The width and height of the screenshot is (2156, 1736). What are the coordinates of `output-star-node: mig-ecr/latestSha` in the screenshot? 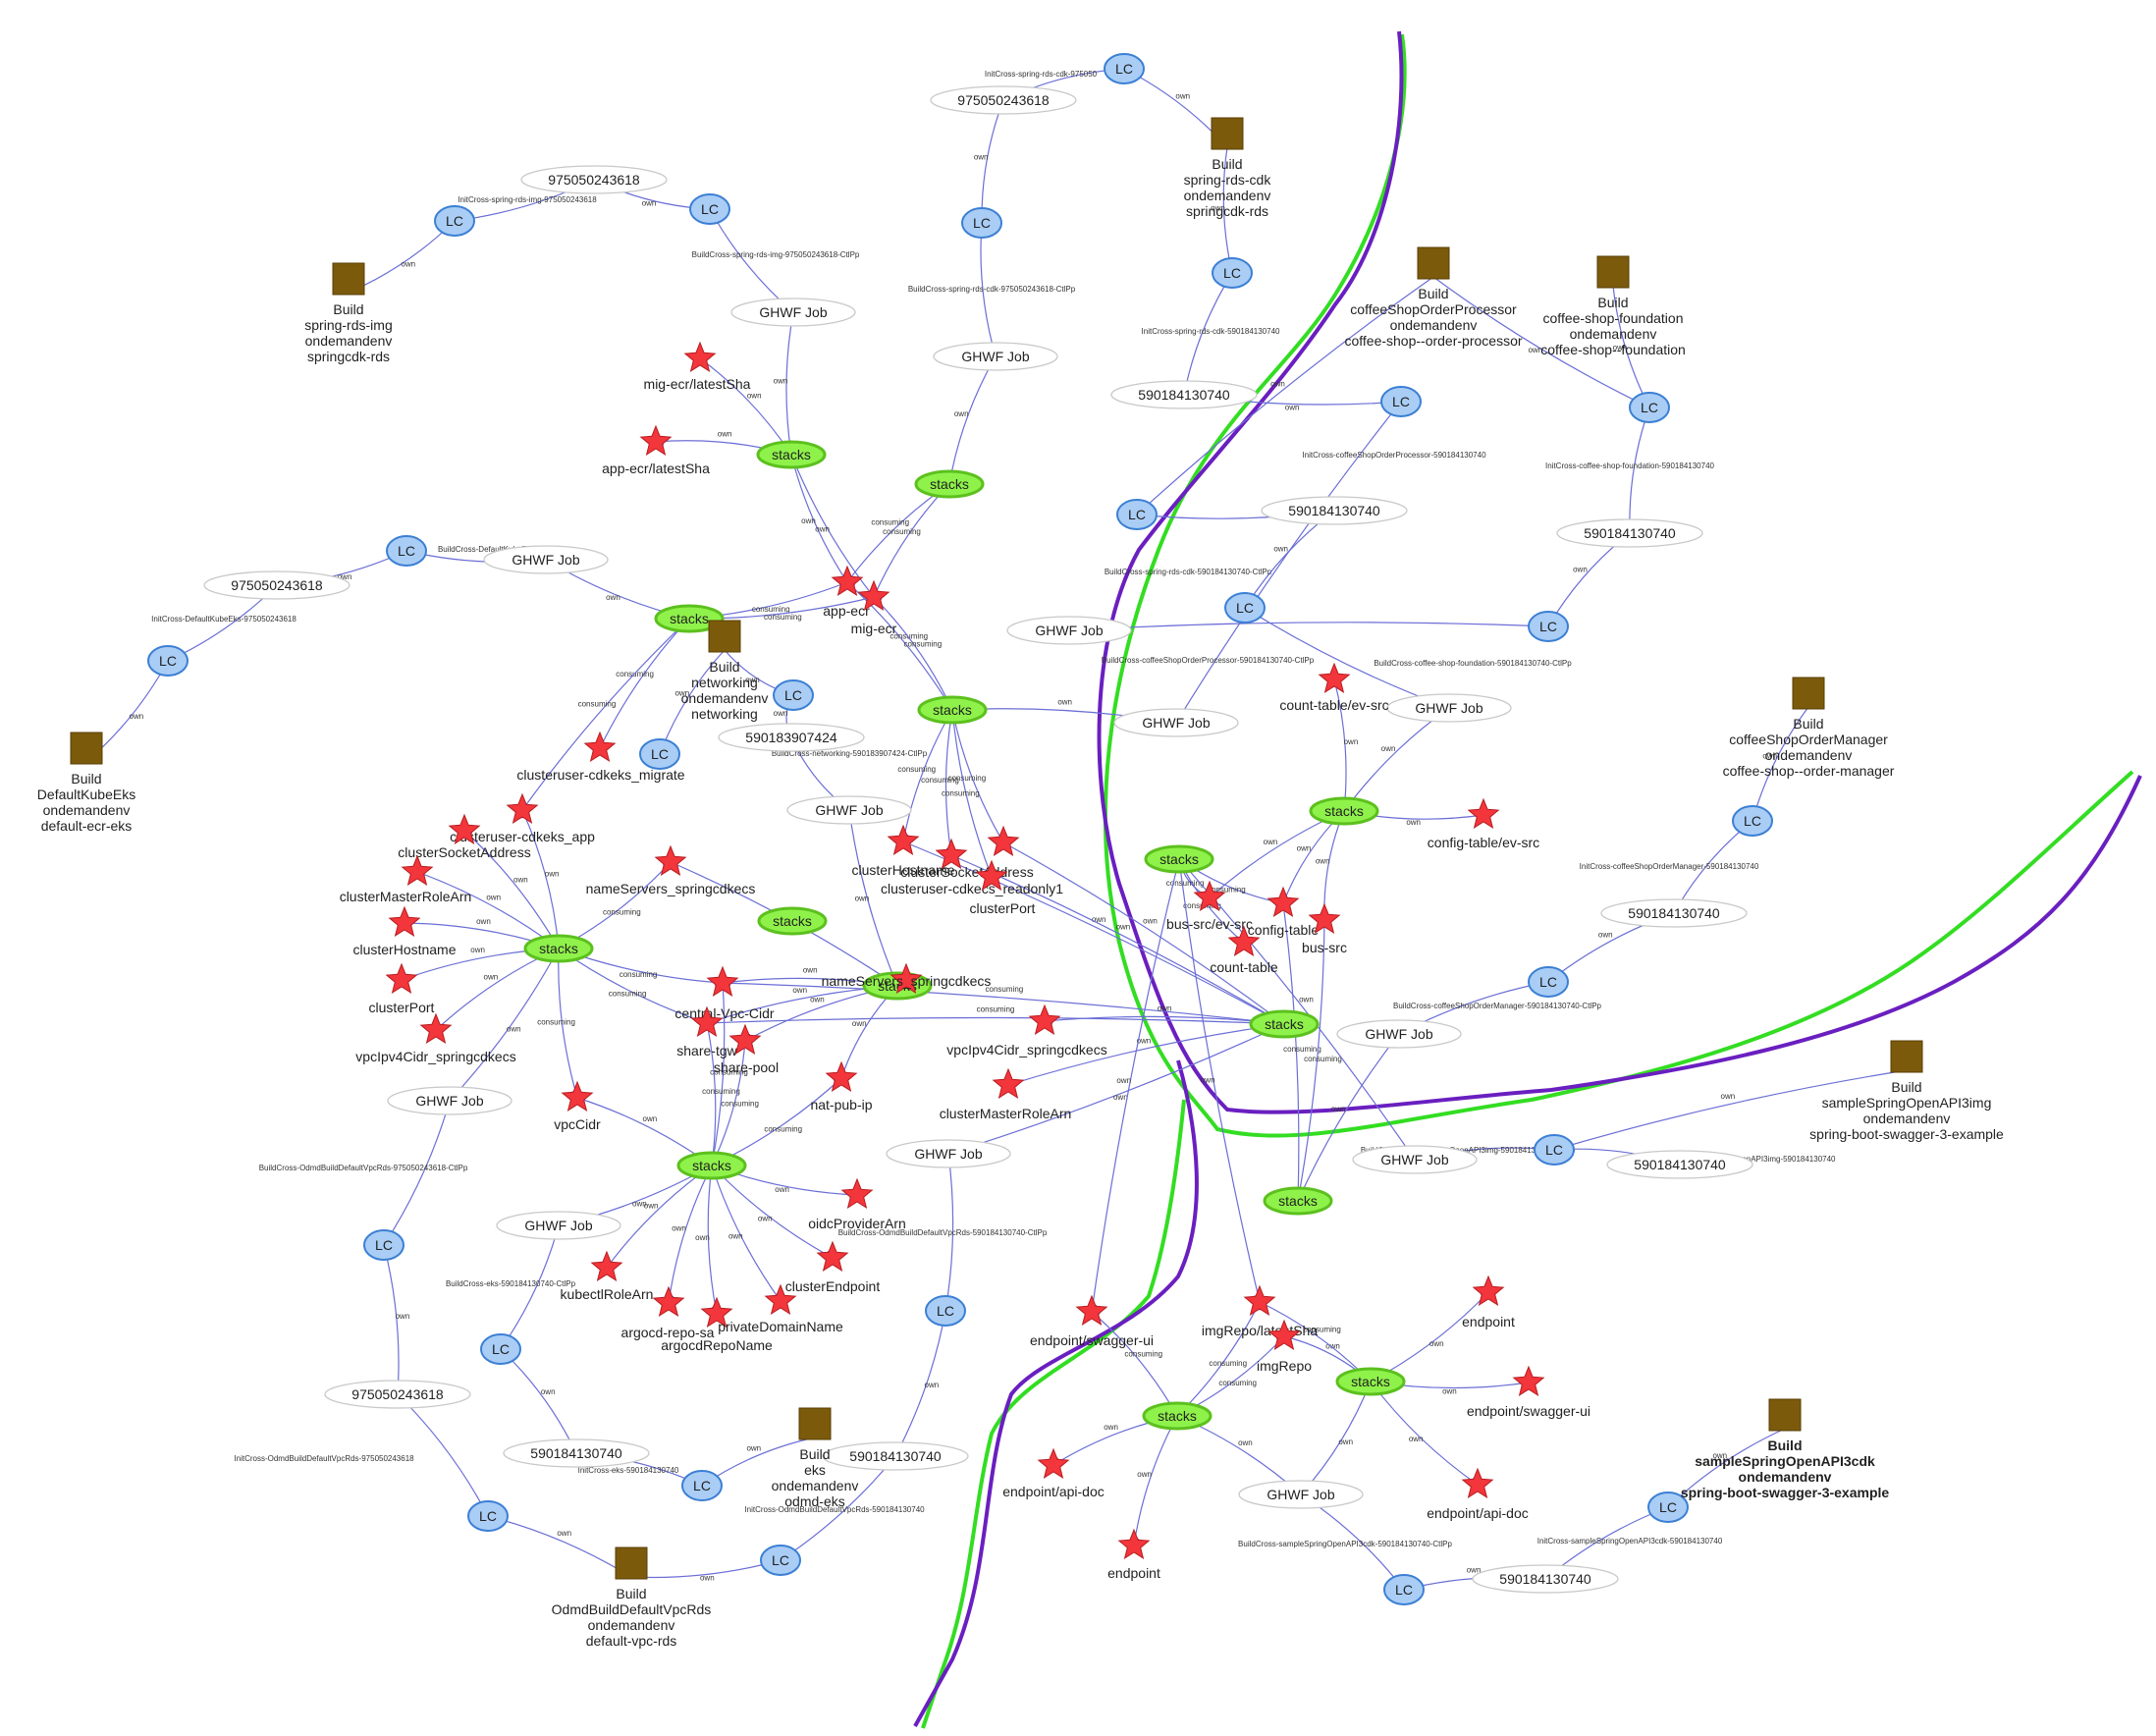 It's located at (698, 366).